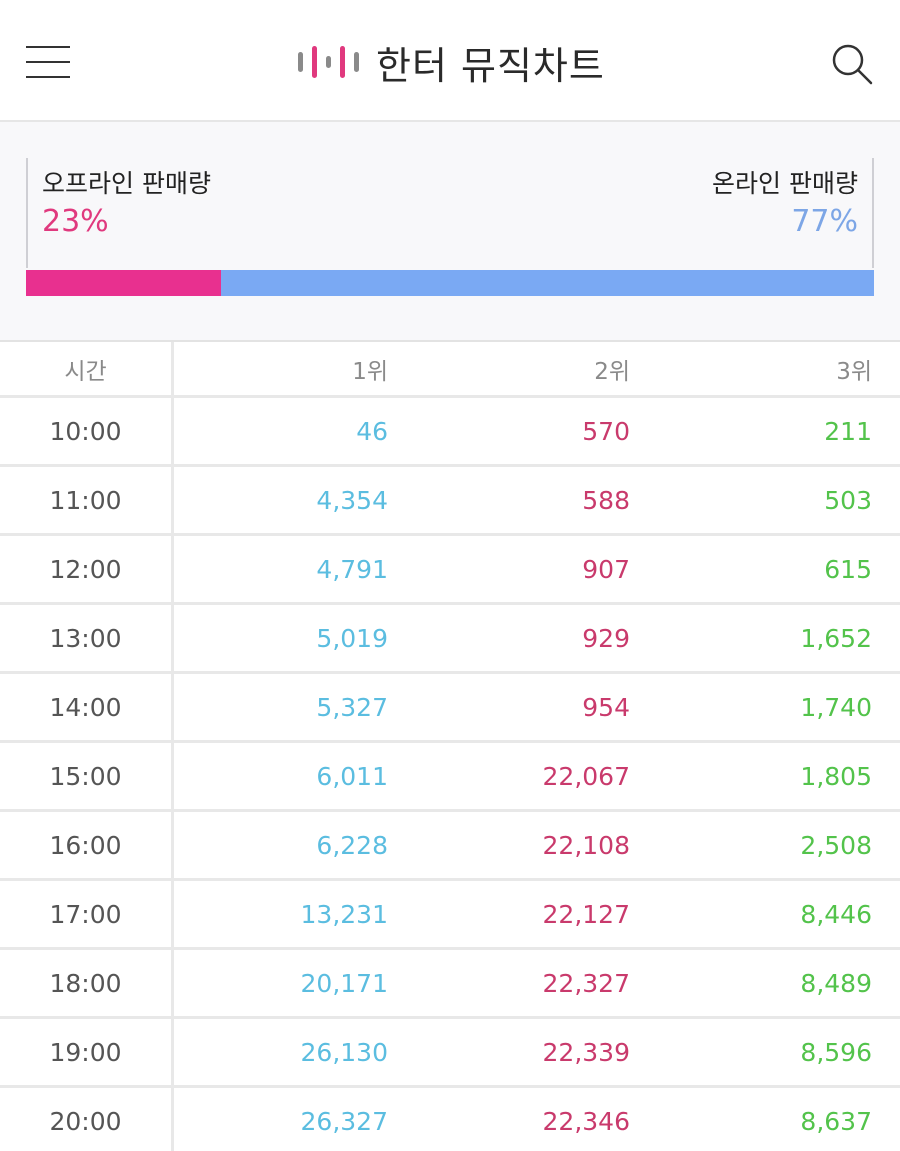 This screenshot has width=900, height=1151. I want to click on table-row: 12:00 4,791 907 615, so click(450, 570).